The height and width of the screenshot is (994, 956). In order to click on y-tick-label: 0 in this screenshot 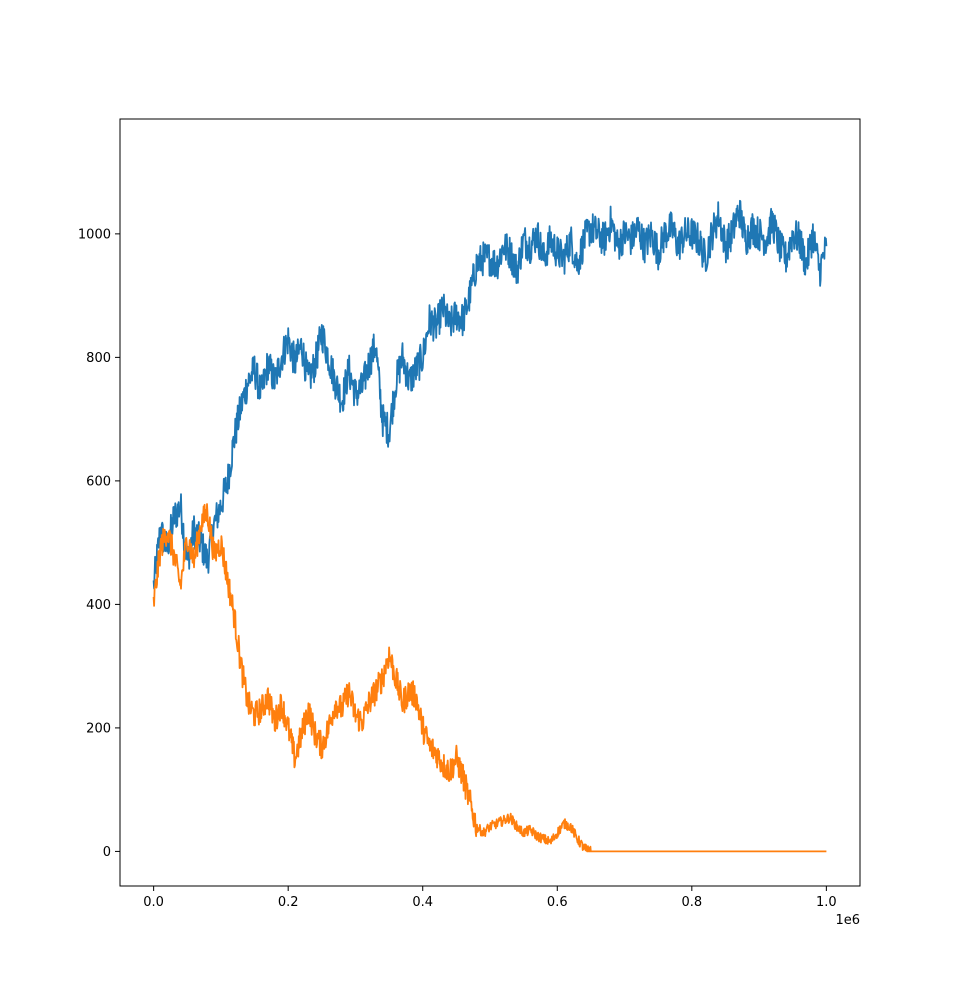, I will do `click(107, 852)`.